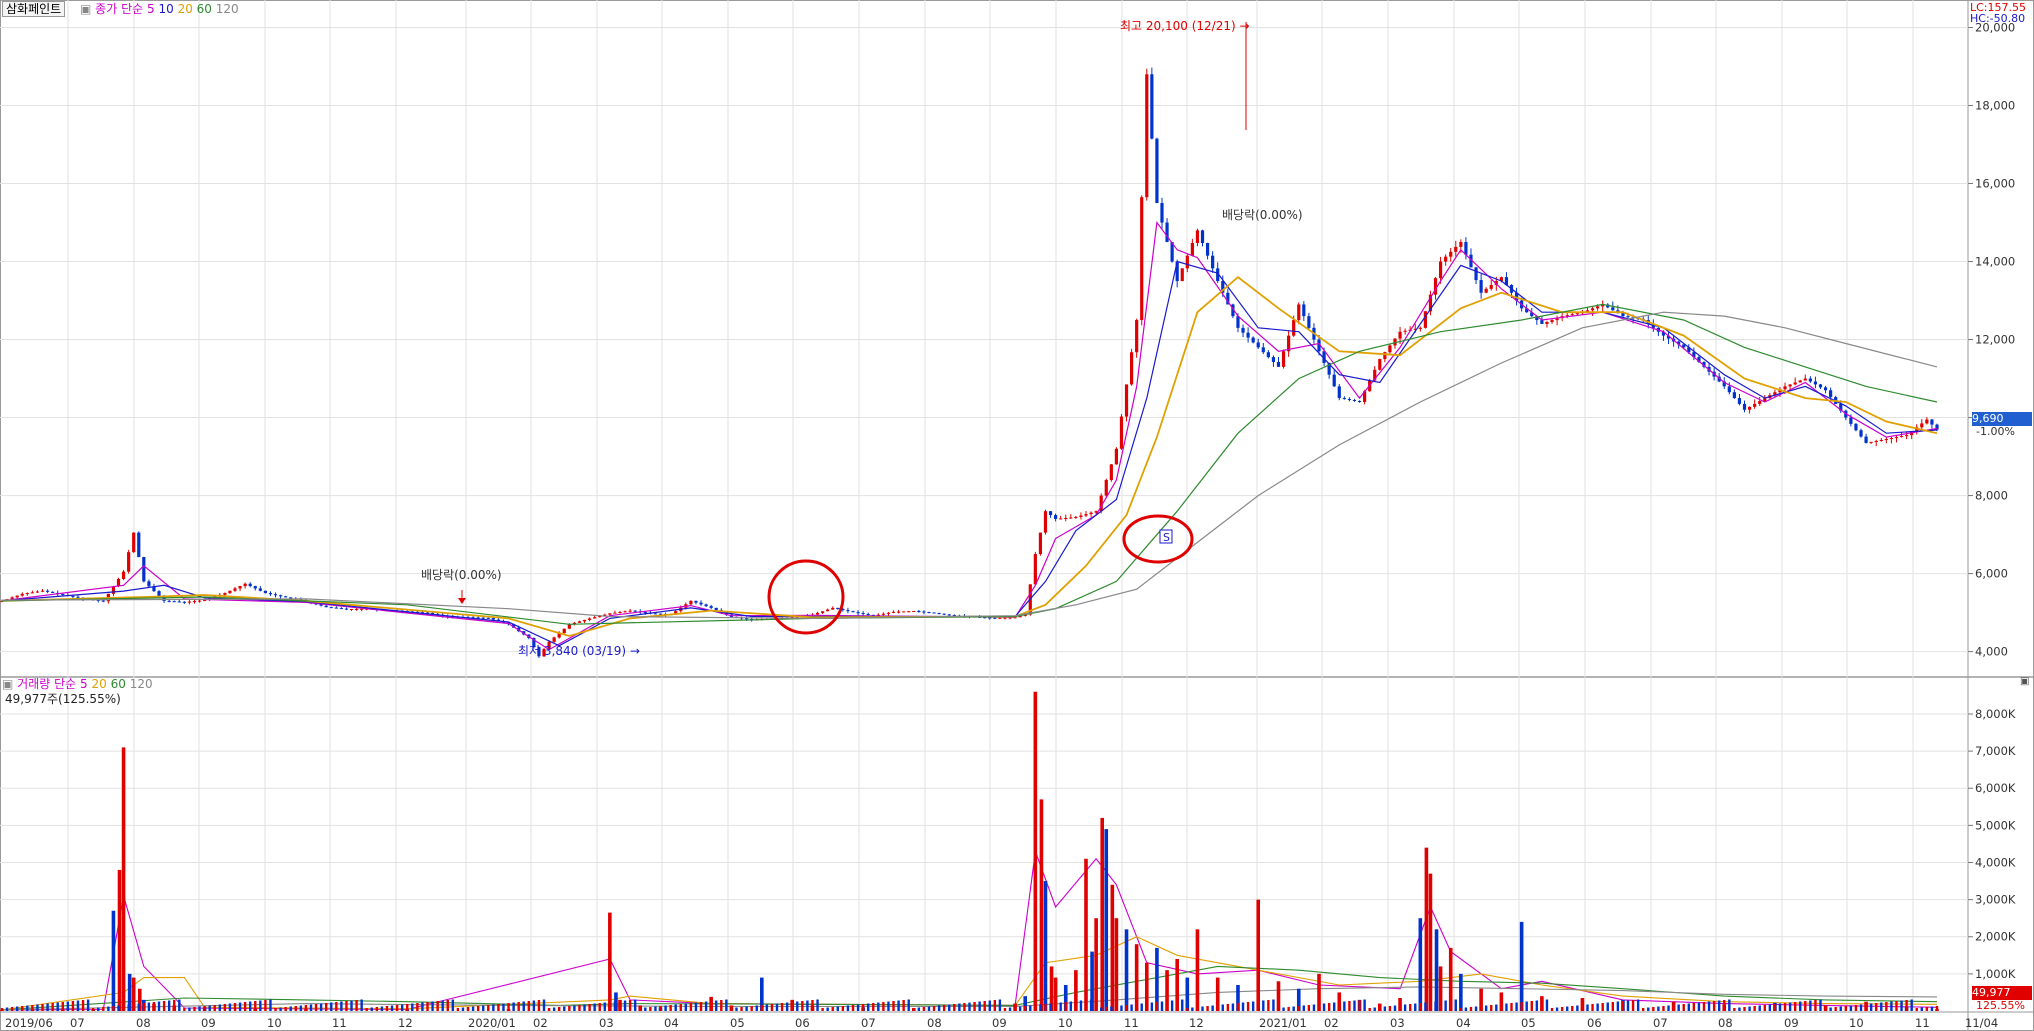 The height and width of the screenshot is (1031, 2034). What do you see at coordinates (77, 1023) in the screenshot?
I see `date-tick-label: 07` at bounding box center [77, 1023].